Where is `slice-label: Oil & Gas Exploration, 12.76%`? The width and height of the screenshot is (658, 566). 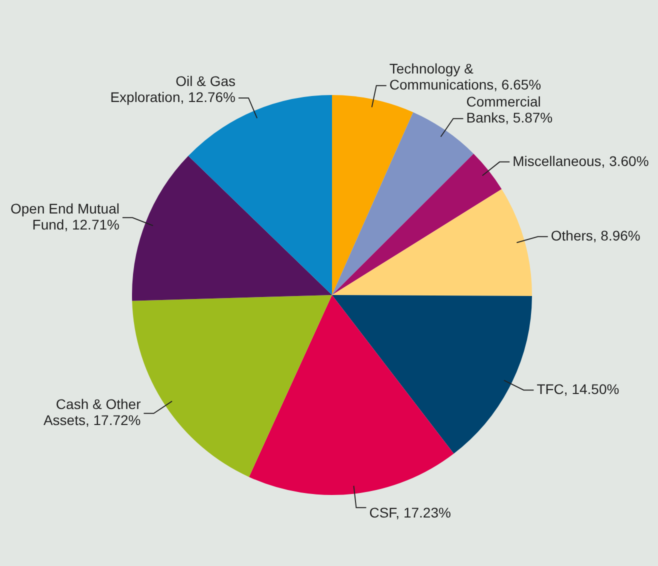 slice-label: Oil & Gas Exploration, 12.76% is located at coordinates (173, 88).